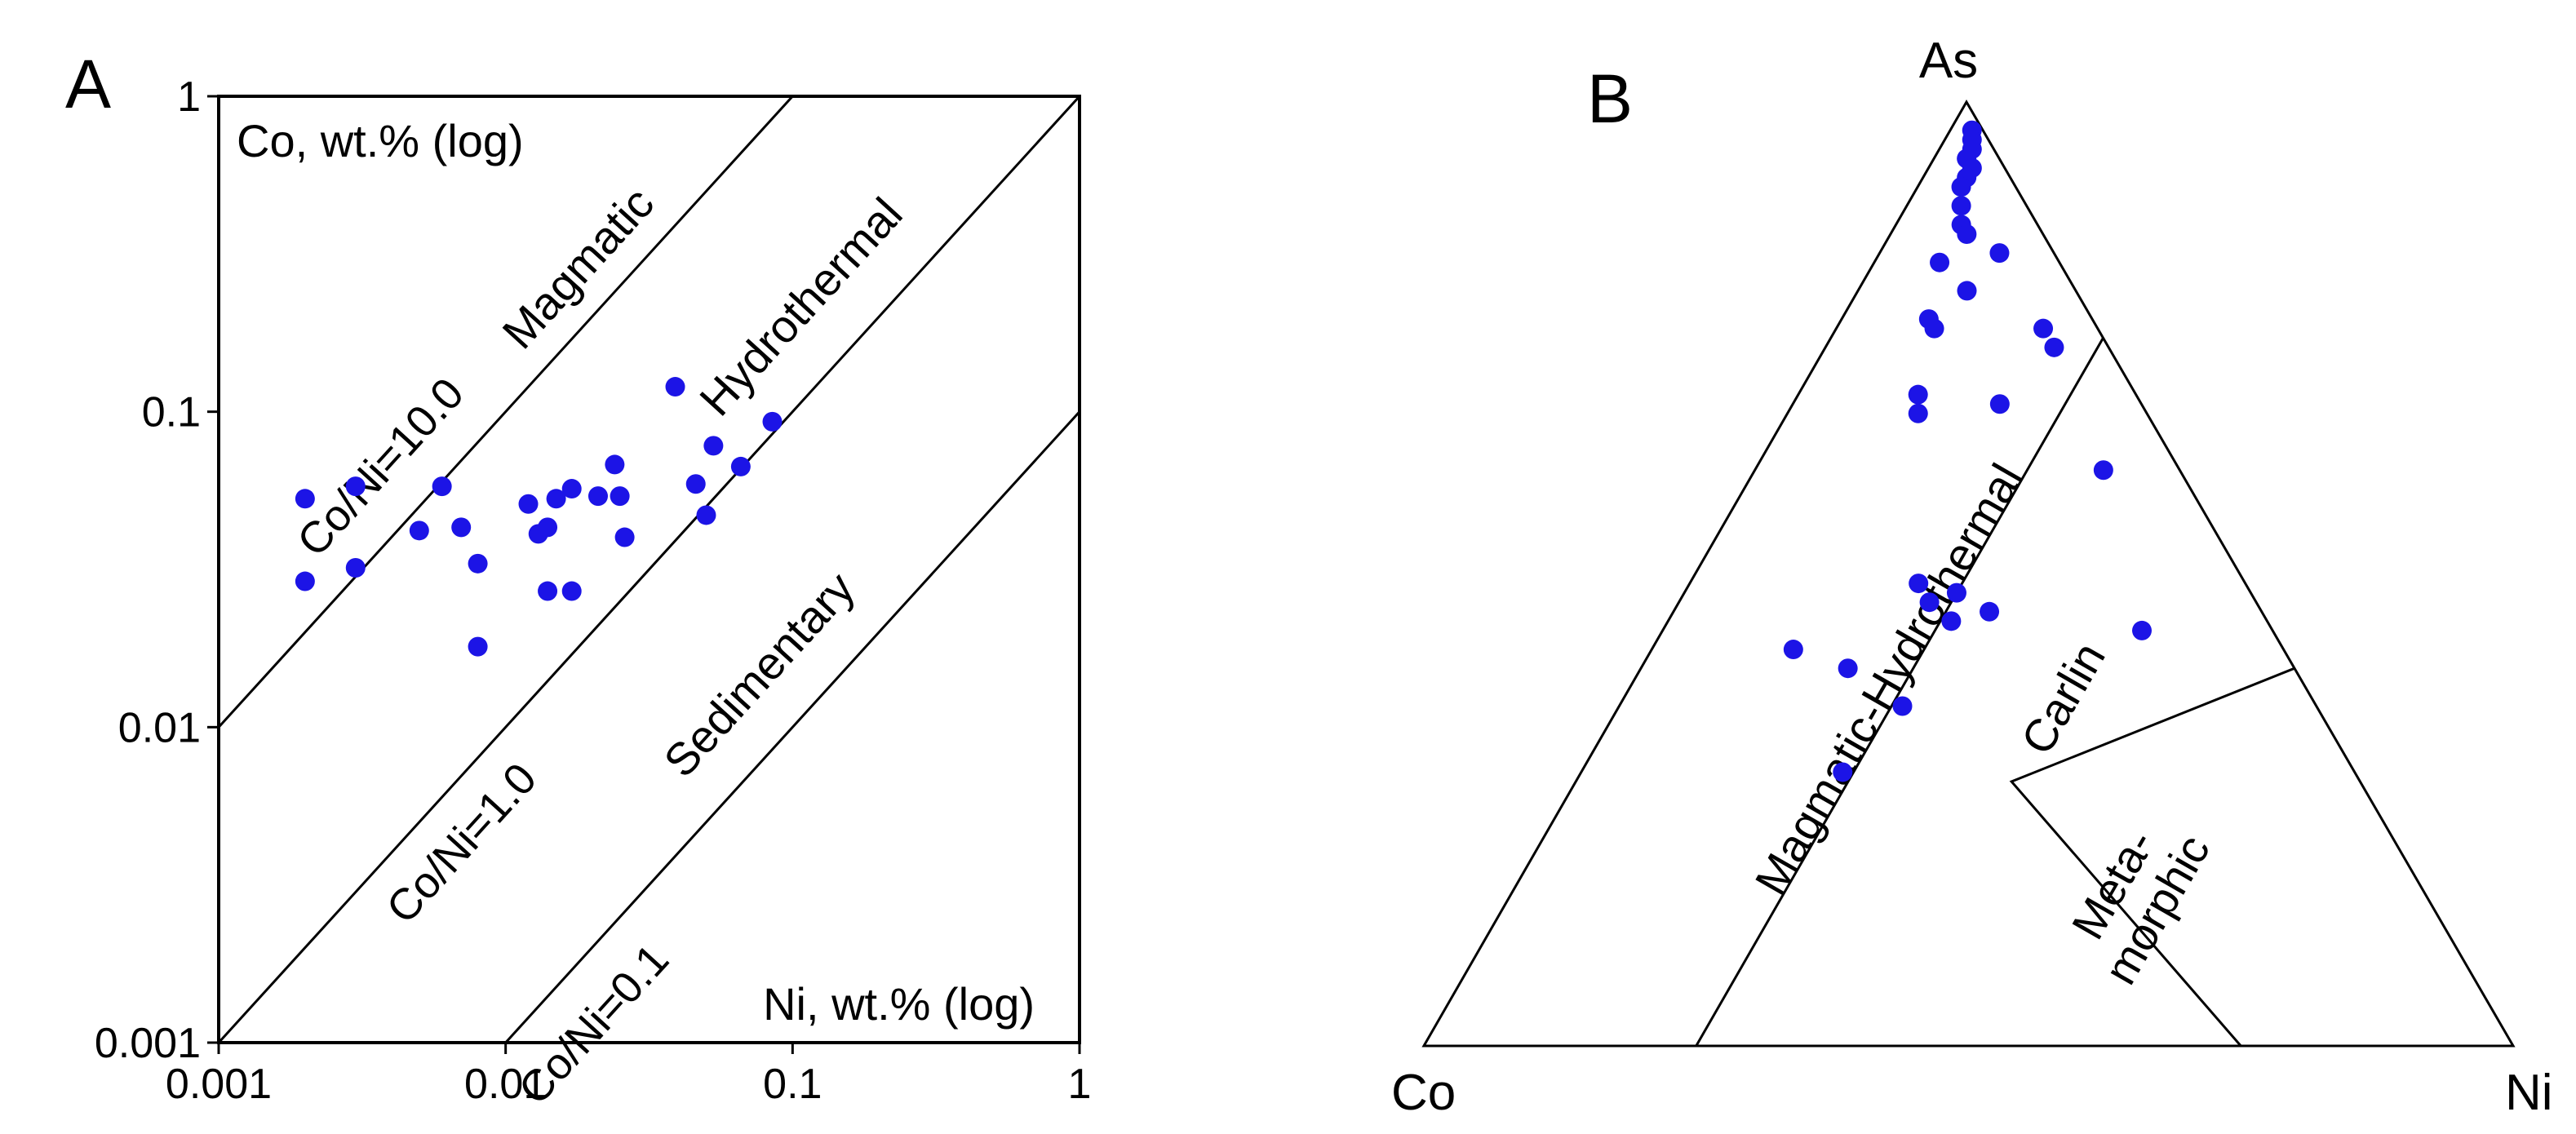 The width and height of the screenshot is (2576, 1134). What do you see at coordinates (505, 1084) in the screenshot?
I see `x-tick-label: 0.01` at bounding box center [505, 1084].